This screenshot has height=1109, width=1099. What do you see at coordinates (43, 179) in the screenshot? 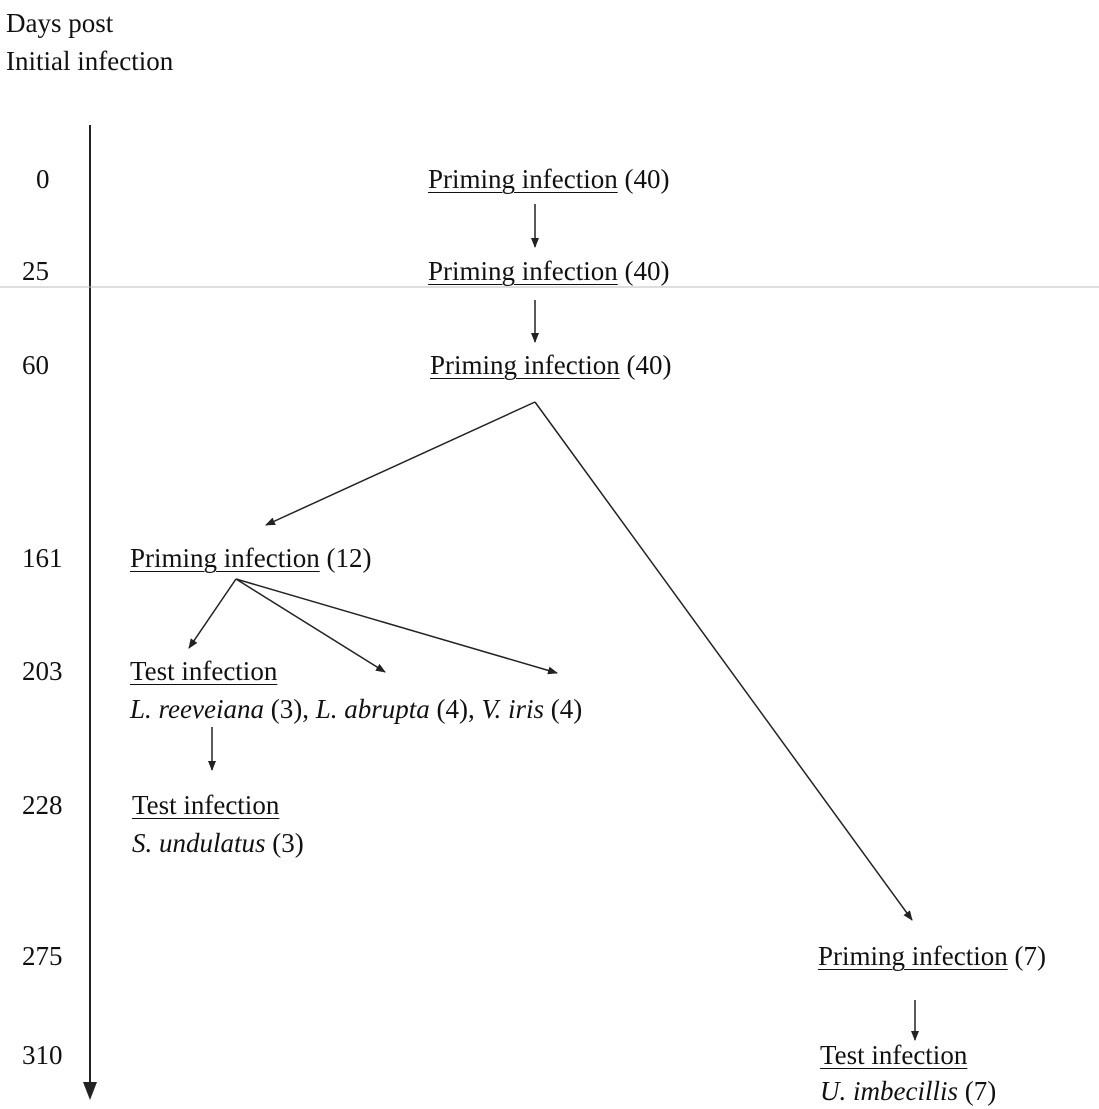
I see `day-label-0: 0` at bounding box center [43, 179].